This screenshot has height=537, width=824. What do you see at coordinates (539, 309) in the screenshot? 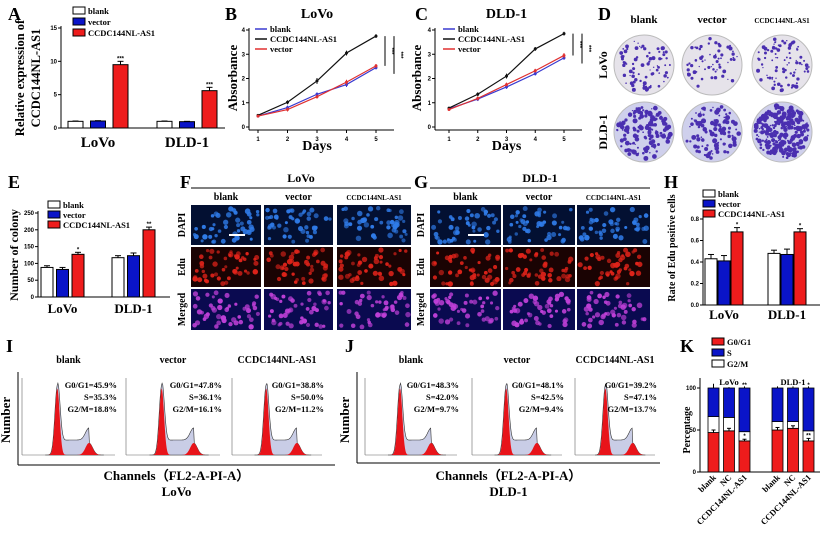
I see `microscopy-image-merged` at bounding box center [539, 309].